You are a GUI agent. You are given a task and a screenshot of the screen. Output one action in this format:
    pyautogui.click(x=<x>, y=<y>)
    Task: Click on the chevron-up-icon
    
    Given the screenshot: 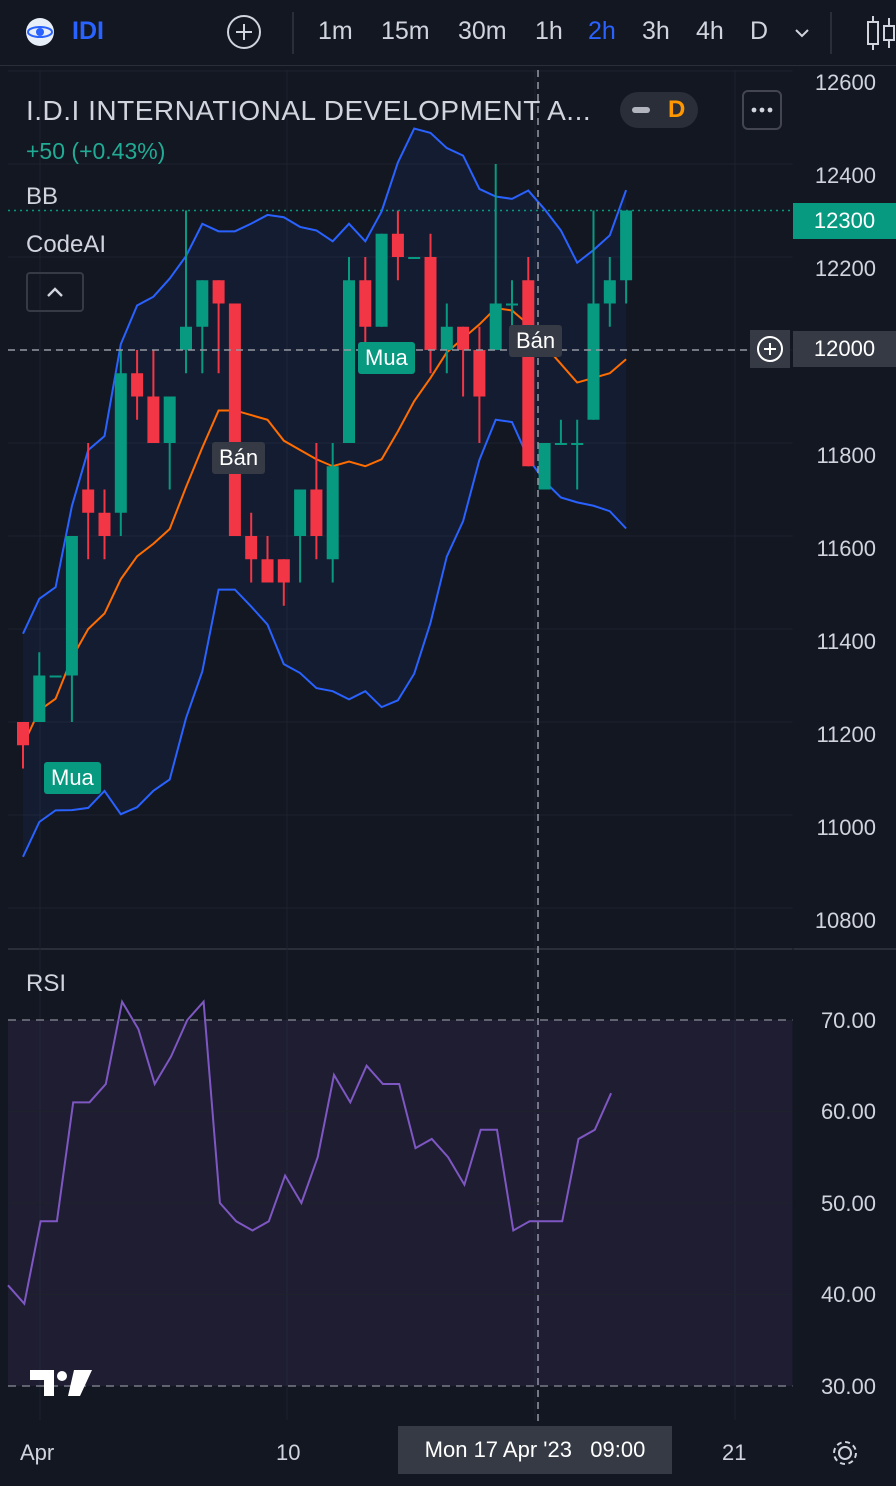 What is the action you would take?
    pyautogui.click(x=55, y=292)
    